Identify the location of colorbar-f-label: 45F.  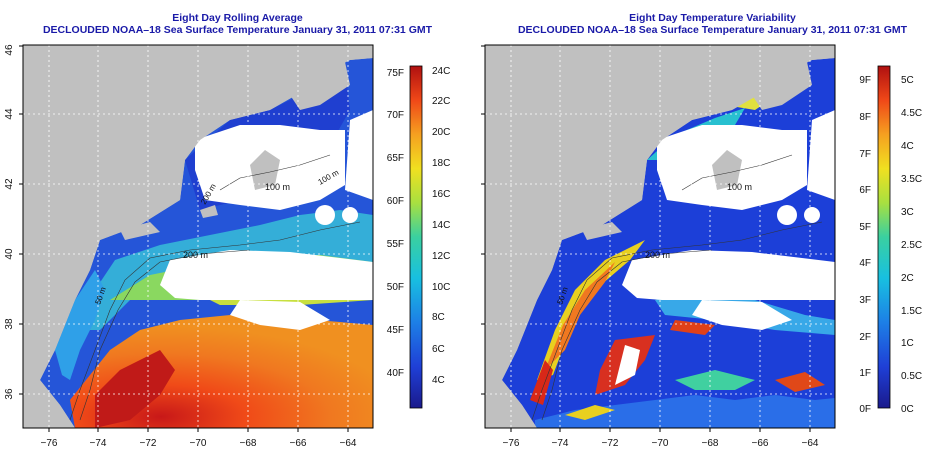
(395, 330).